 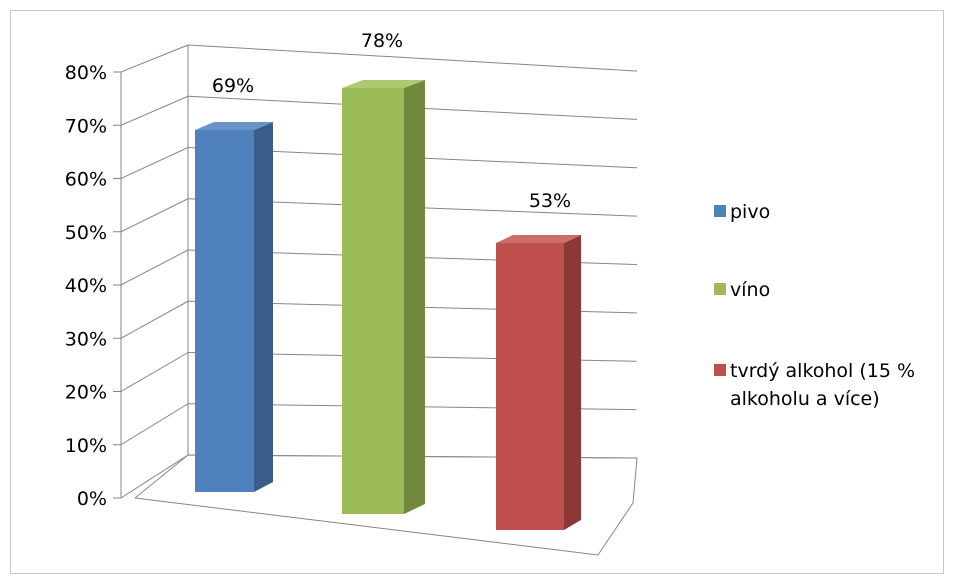 What do you see at coordinates (86, 286) in the screenshot?
I see `y-tick-label: 40%` at bounding box center [86, 286].